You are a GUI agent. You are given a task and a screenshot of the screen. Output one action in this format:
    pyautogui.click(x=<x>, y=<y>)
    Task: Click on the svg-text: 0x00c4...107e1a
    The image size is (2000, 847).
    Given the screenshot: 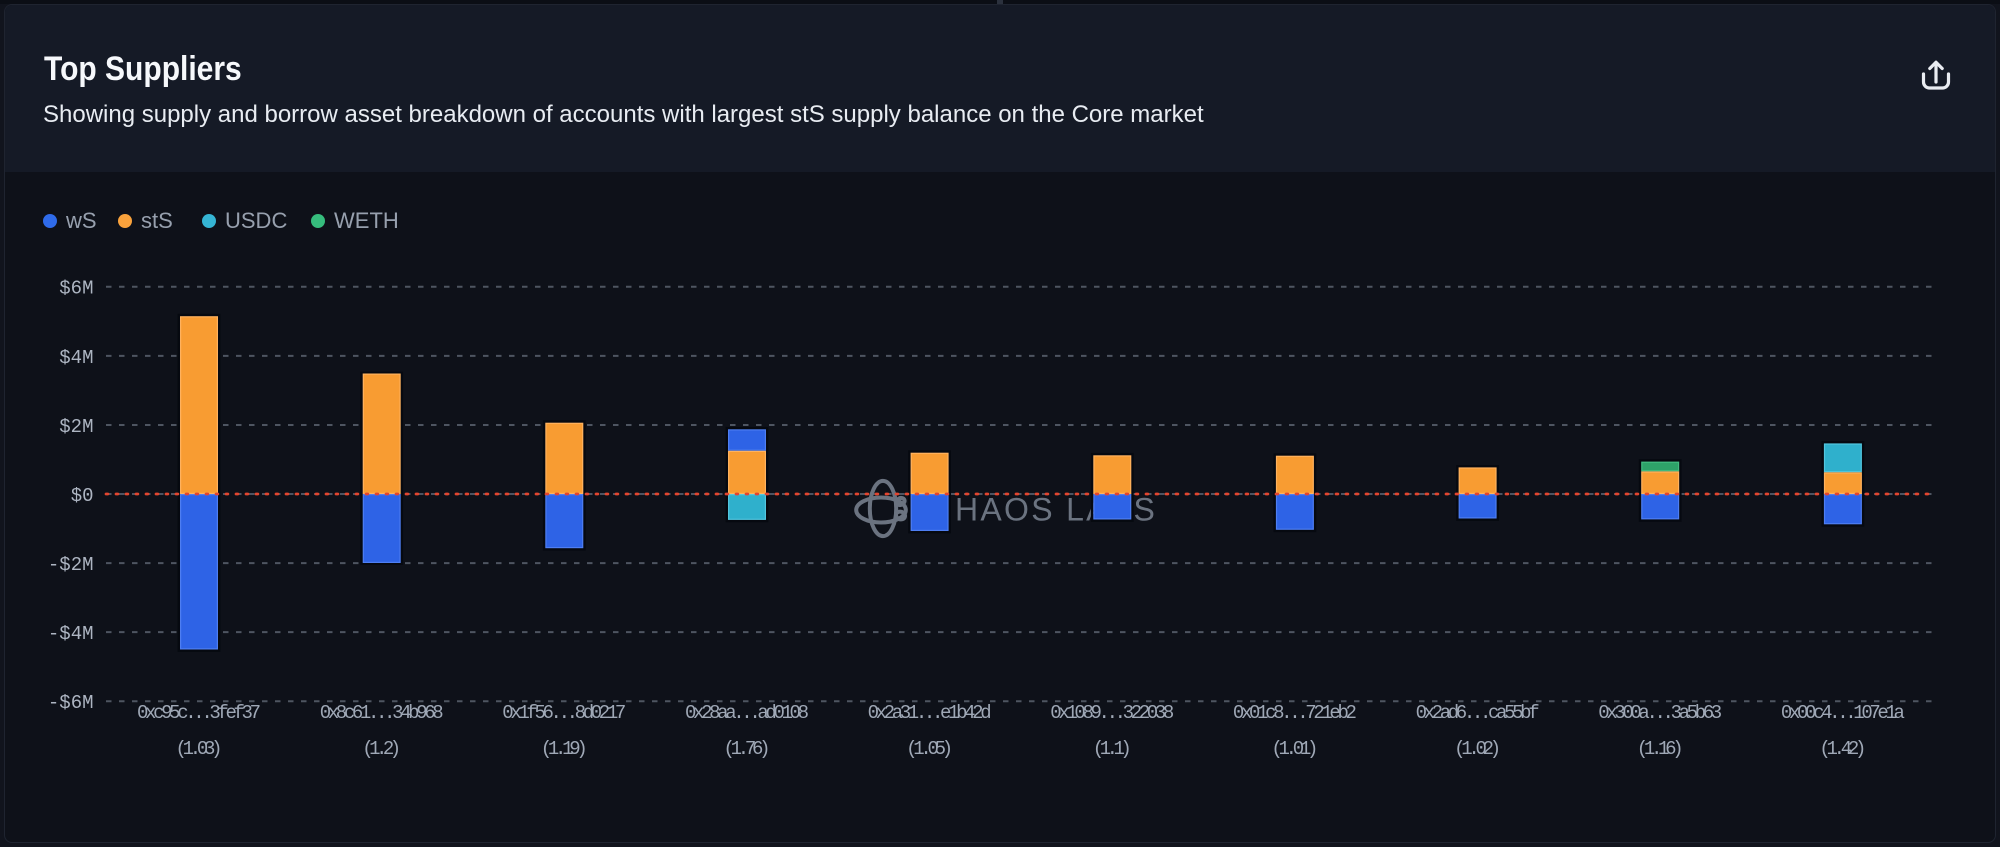 What is the action you would take?
    pyautogui.click(x=1843, y=713)
    